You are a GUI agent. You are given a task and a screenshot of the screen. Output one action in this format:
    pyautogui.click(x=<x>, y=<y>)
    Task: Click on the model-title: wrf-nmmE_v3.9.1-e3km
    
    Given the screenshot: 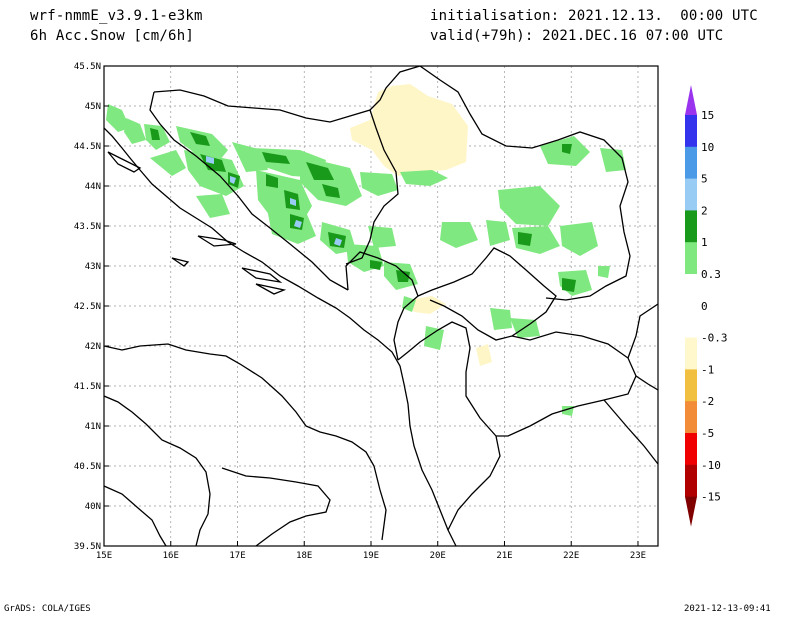 What is the action you would take?
    pyautogui.click(x=116, y=16)
    